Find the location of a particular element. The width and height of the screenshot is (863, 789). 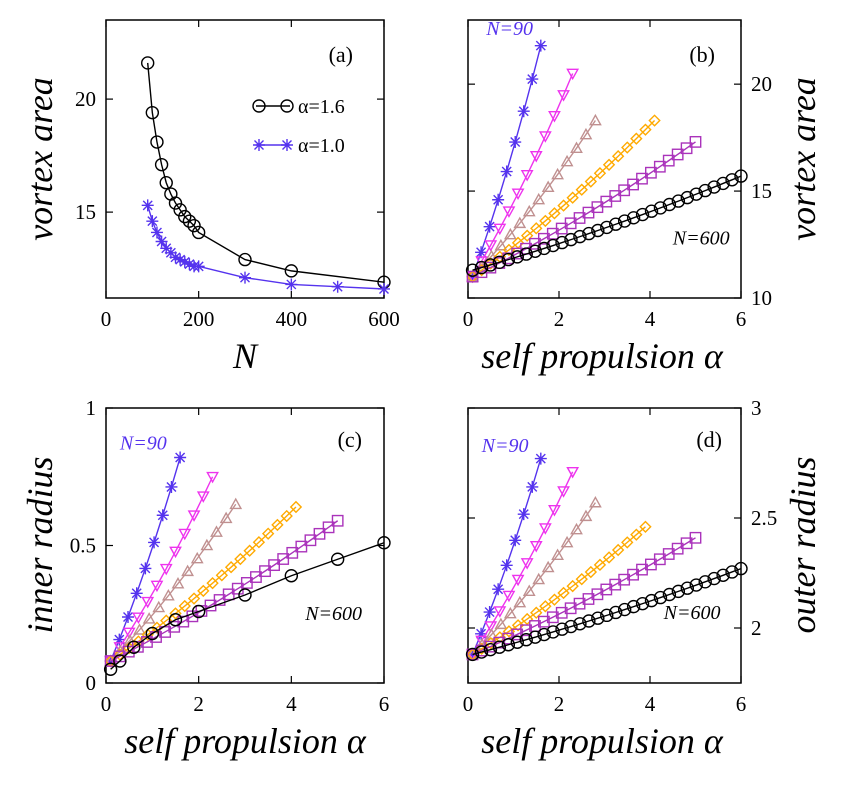

panel-b-frame is located at coordinates (604, 159).